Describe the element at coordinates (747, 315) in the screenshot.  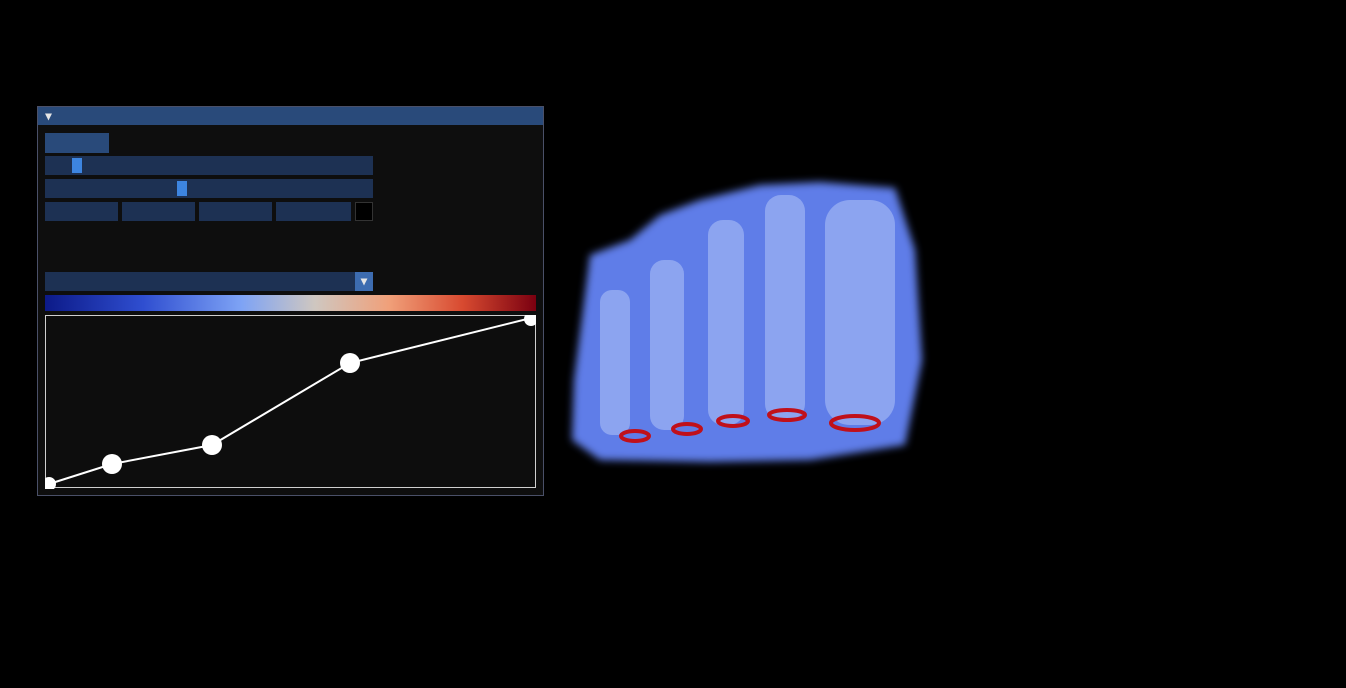
I see `bones` at that location.